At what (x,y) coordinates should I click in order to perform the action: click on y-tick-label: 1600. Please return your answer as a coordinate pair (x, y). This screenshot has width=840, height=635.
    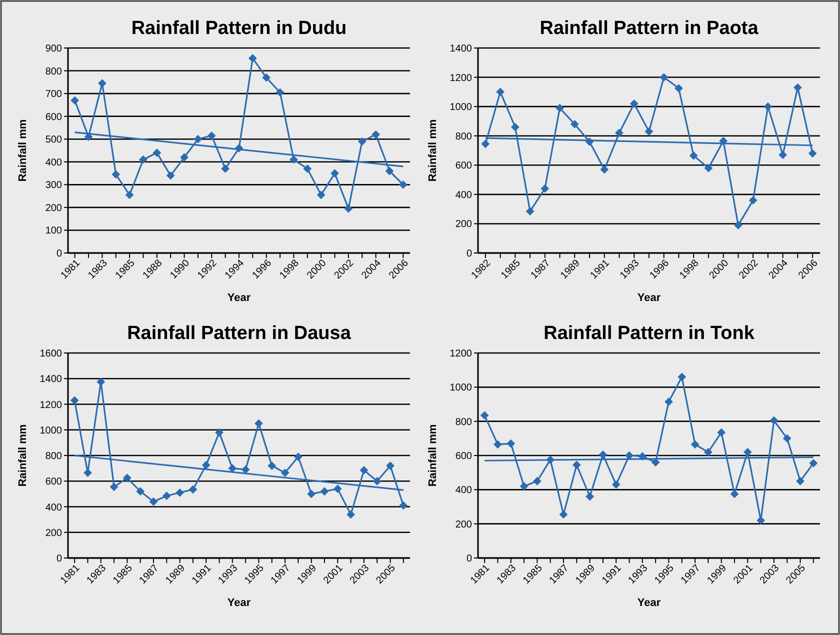
    Looking at the image, I should click on (51, 354).